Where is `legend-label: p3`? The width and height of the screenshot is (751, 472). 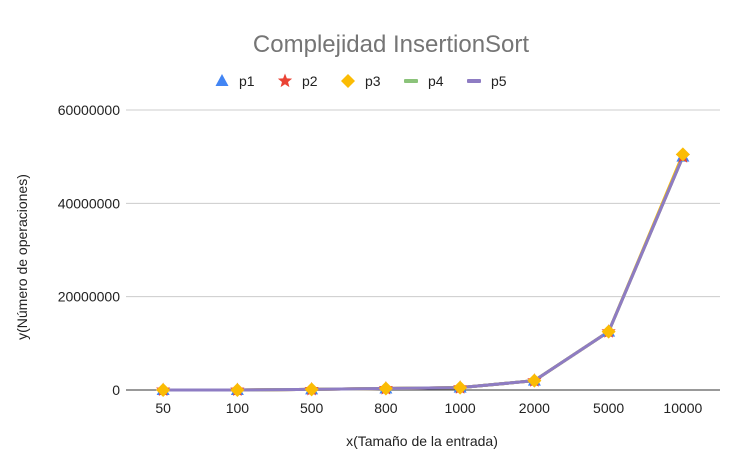
legend-label: p3 is located at coordinates (373, 81).